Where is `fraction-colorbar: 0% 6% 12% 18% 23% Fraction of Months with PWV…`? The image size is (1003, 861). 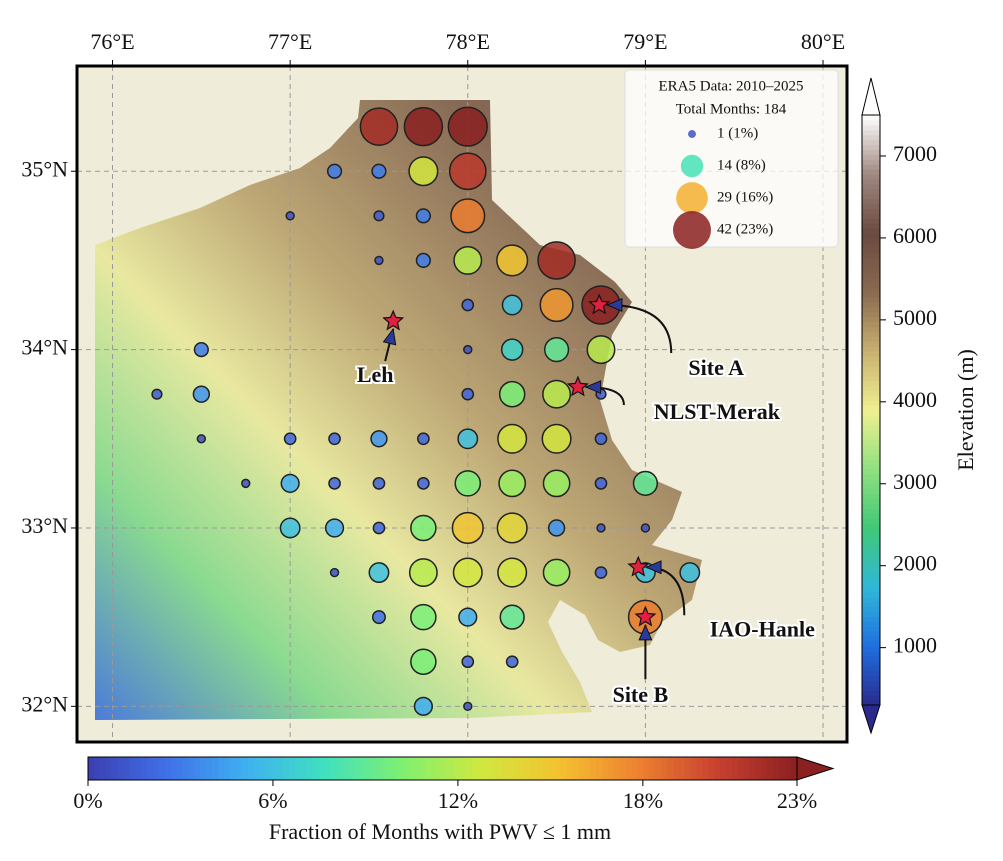 fraction-colorbar: 0% 6% 12% 18% 23% Fraction of Months with PWV… is located at coordinates (454, 800).